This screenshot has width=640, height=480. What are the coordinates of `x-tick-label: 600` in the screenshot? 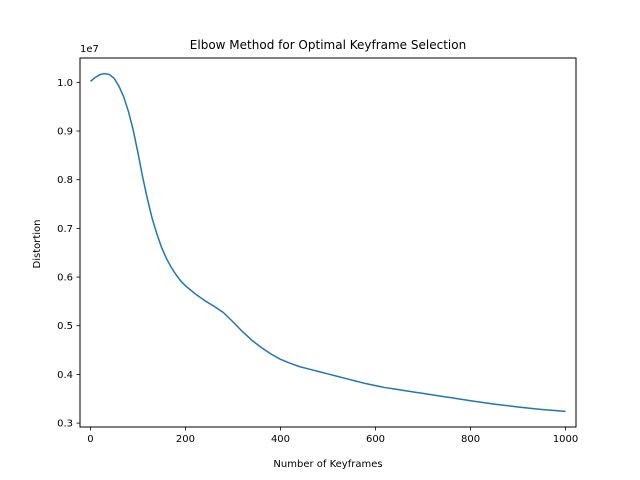 It's located at (375, 439).